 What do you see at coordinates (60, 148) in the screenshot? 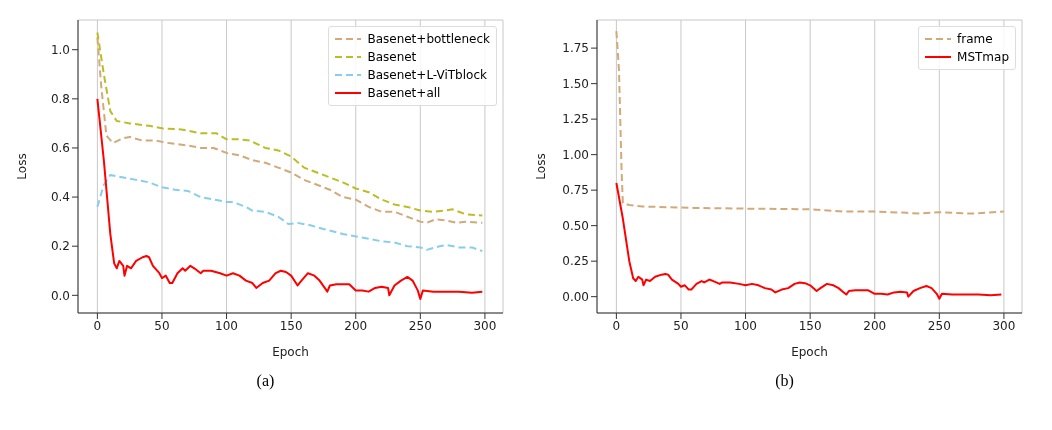
I see `y-tick-label: 0.6` at bounding box center [60, 148].